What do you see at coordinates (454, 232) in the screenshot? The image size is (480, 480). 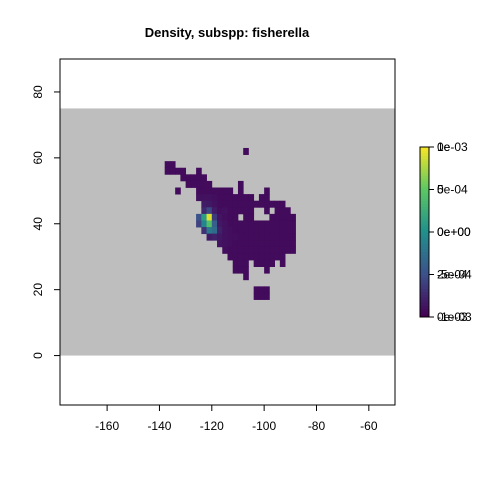 I see `colorbar-tick-label: 0e+00` at bounding box center [454, 232].